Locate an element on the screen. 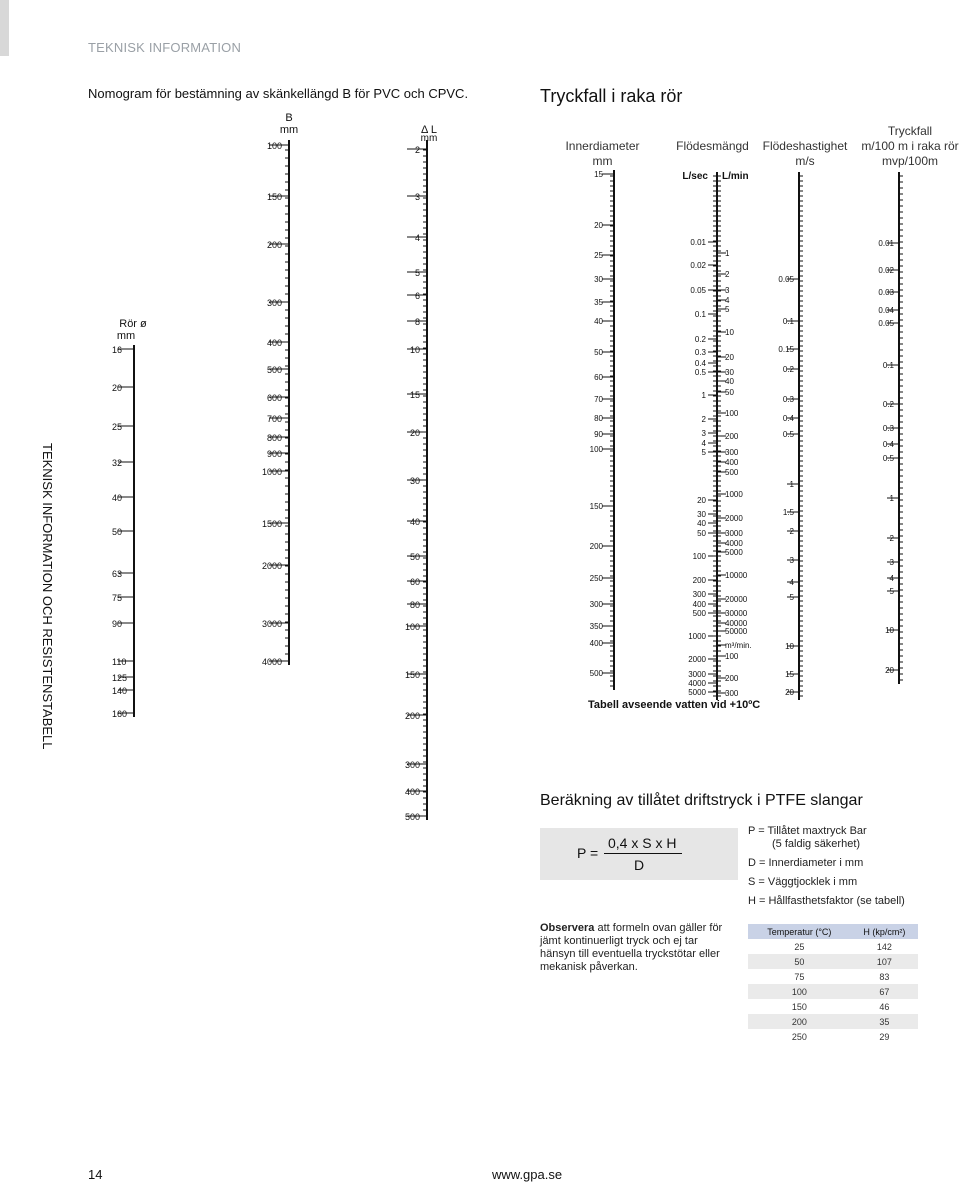  velocity-tick-label: 10 is located at coordinates (789, 646).